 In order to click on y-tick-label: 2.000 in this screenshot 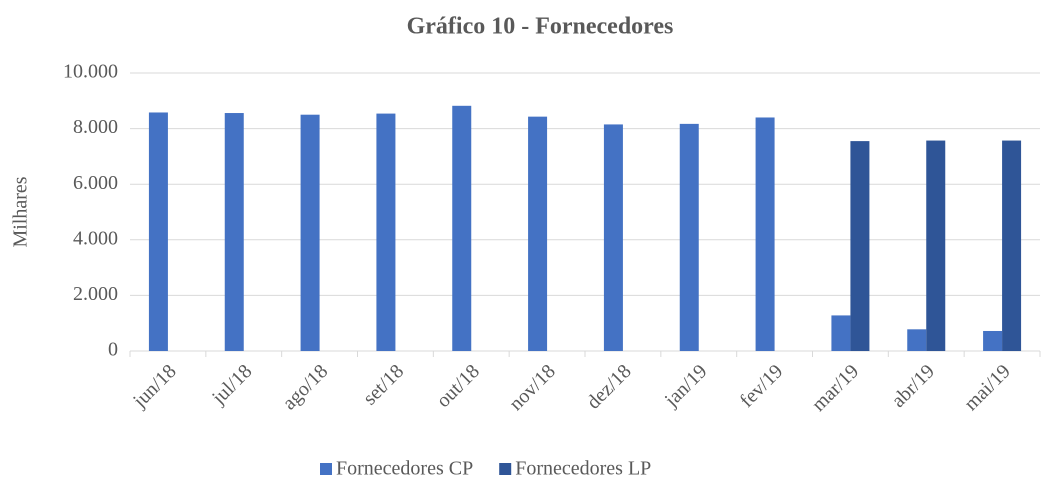, I will do `click(95, 294)`.